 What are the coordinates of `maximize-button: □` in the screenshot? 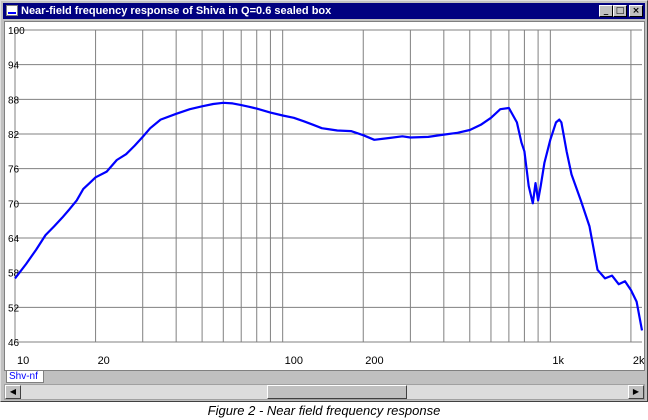 It's located at (620, 11).